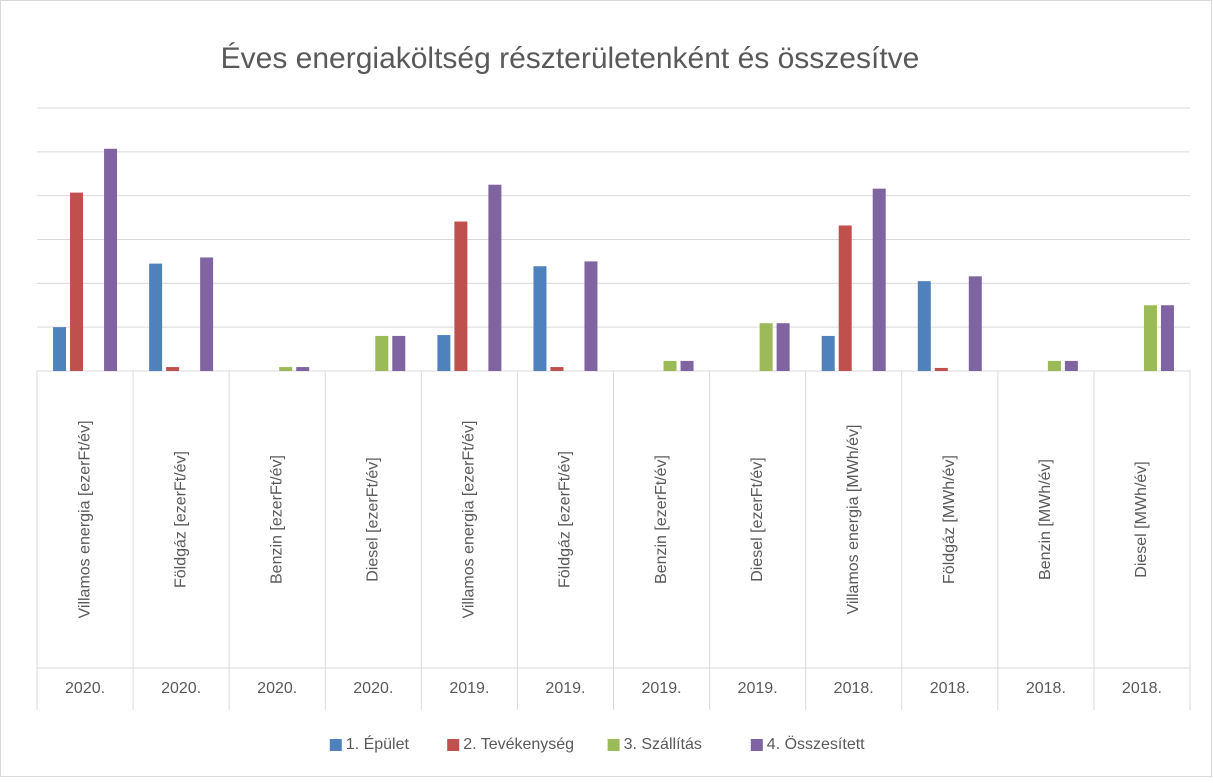  Describe the element at coordinates (1045, 519) in the screenshot. I see `x-tick-label: Benzin [MWh/év]` at that location.